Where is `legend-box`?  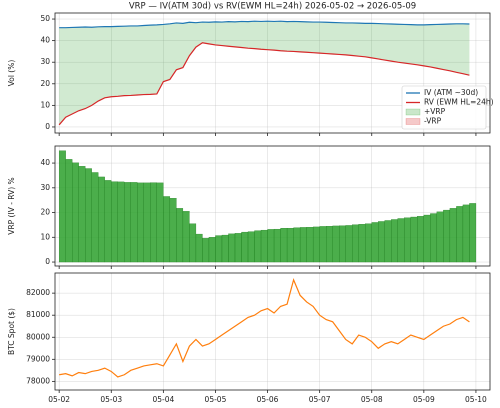 legend-box is located at coordinates (444, 107).